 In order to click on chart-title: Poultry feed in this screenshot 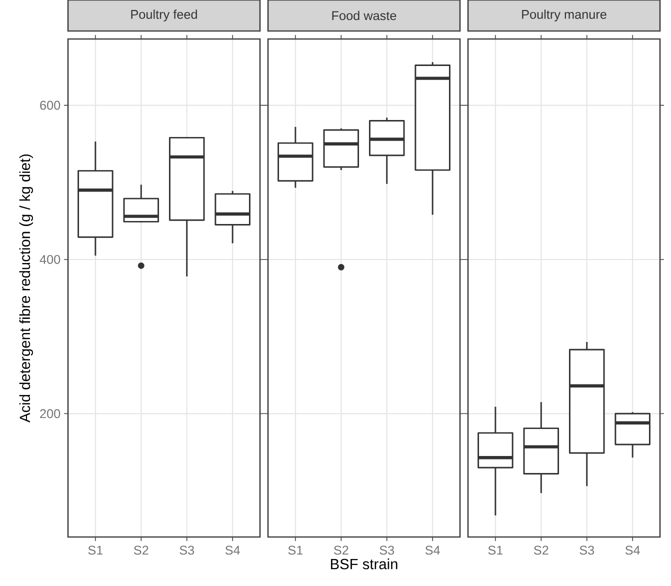, I will do `click(164, 16)`.